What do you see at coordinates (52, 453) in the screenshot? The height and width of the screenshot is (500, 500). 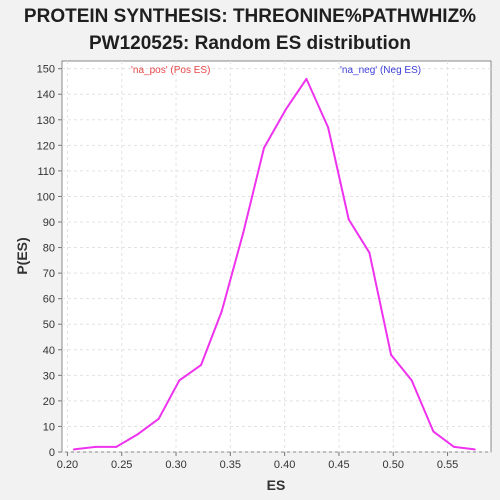 I see `y-tick-label: 0` at bounding box center [52, 453].